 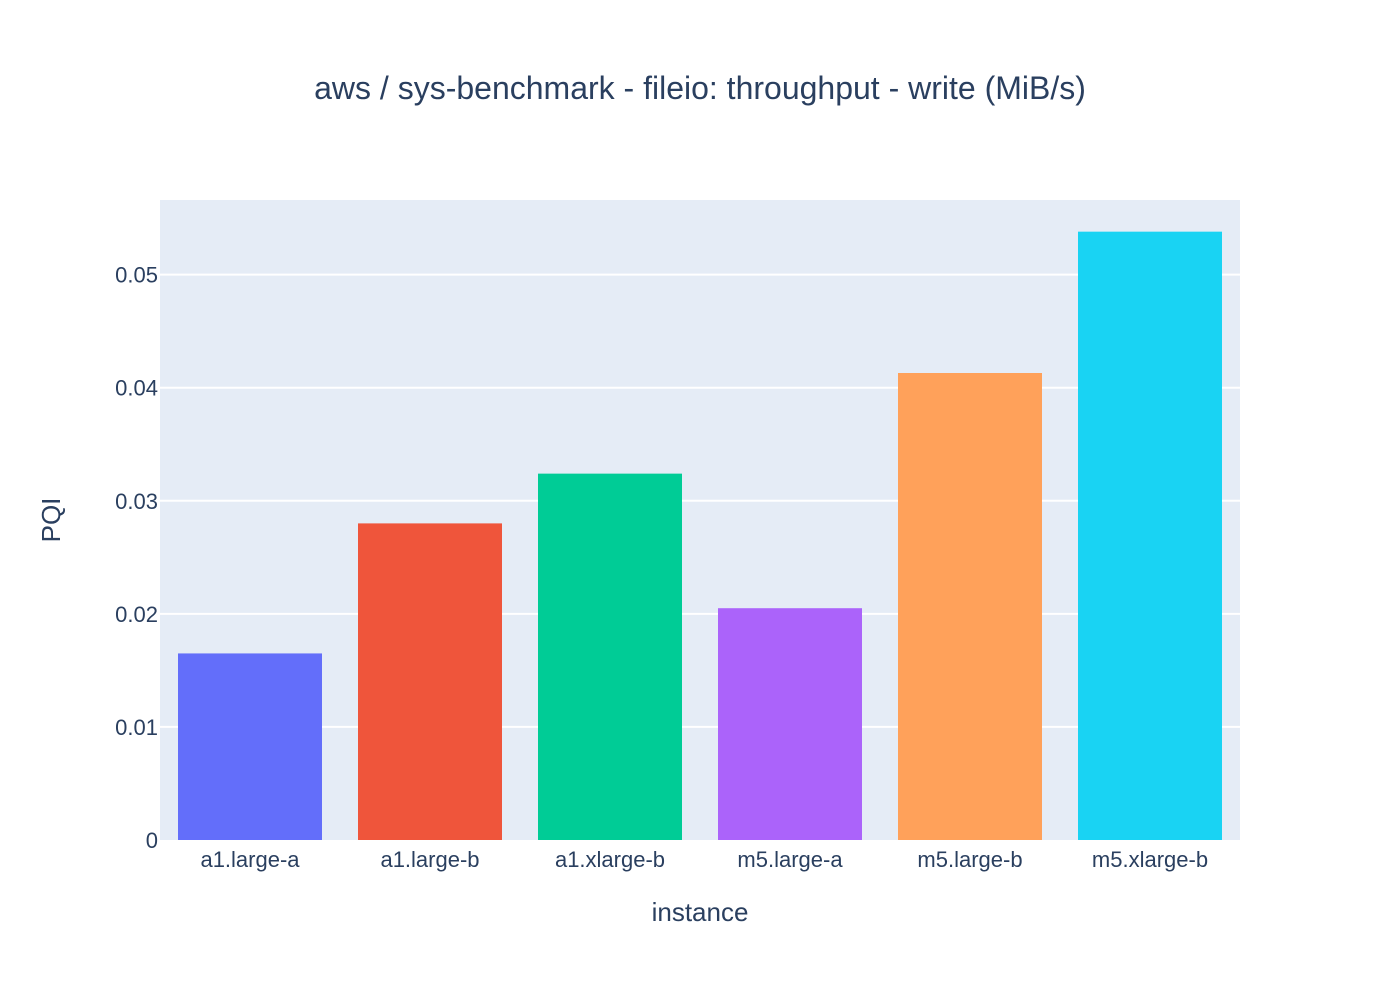 What do you see at coordinates (429, 859) in the screenshot?
I see `x-tick-label: a1.large-b` at bounding box center [429, 859].